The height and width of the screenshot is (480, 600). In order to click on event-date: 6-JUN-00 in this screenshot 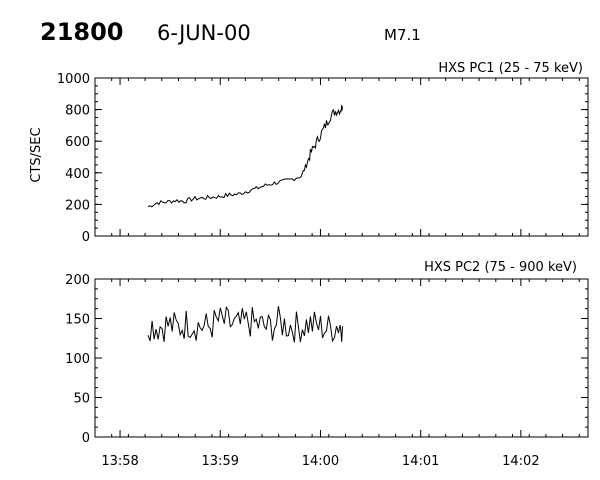, I will do `click(204, 33)`.